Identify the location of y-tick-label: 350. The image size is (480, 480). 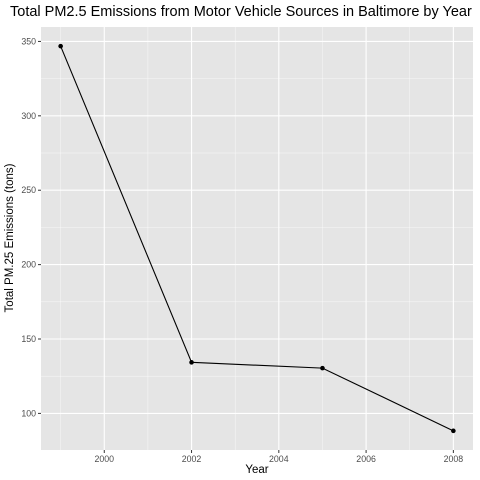
(28, 41).